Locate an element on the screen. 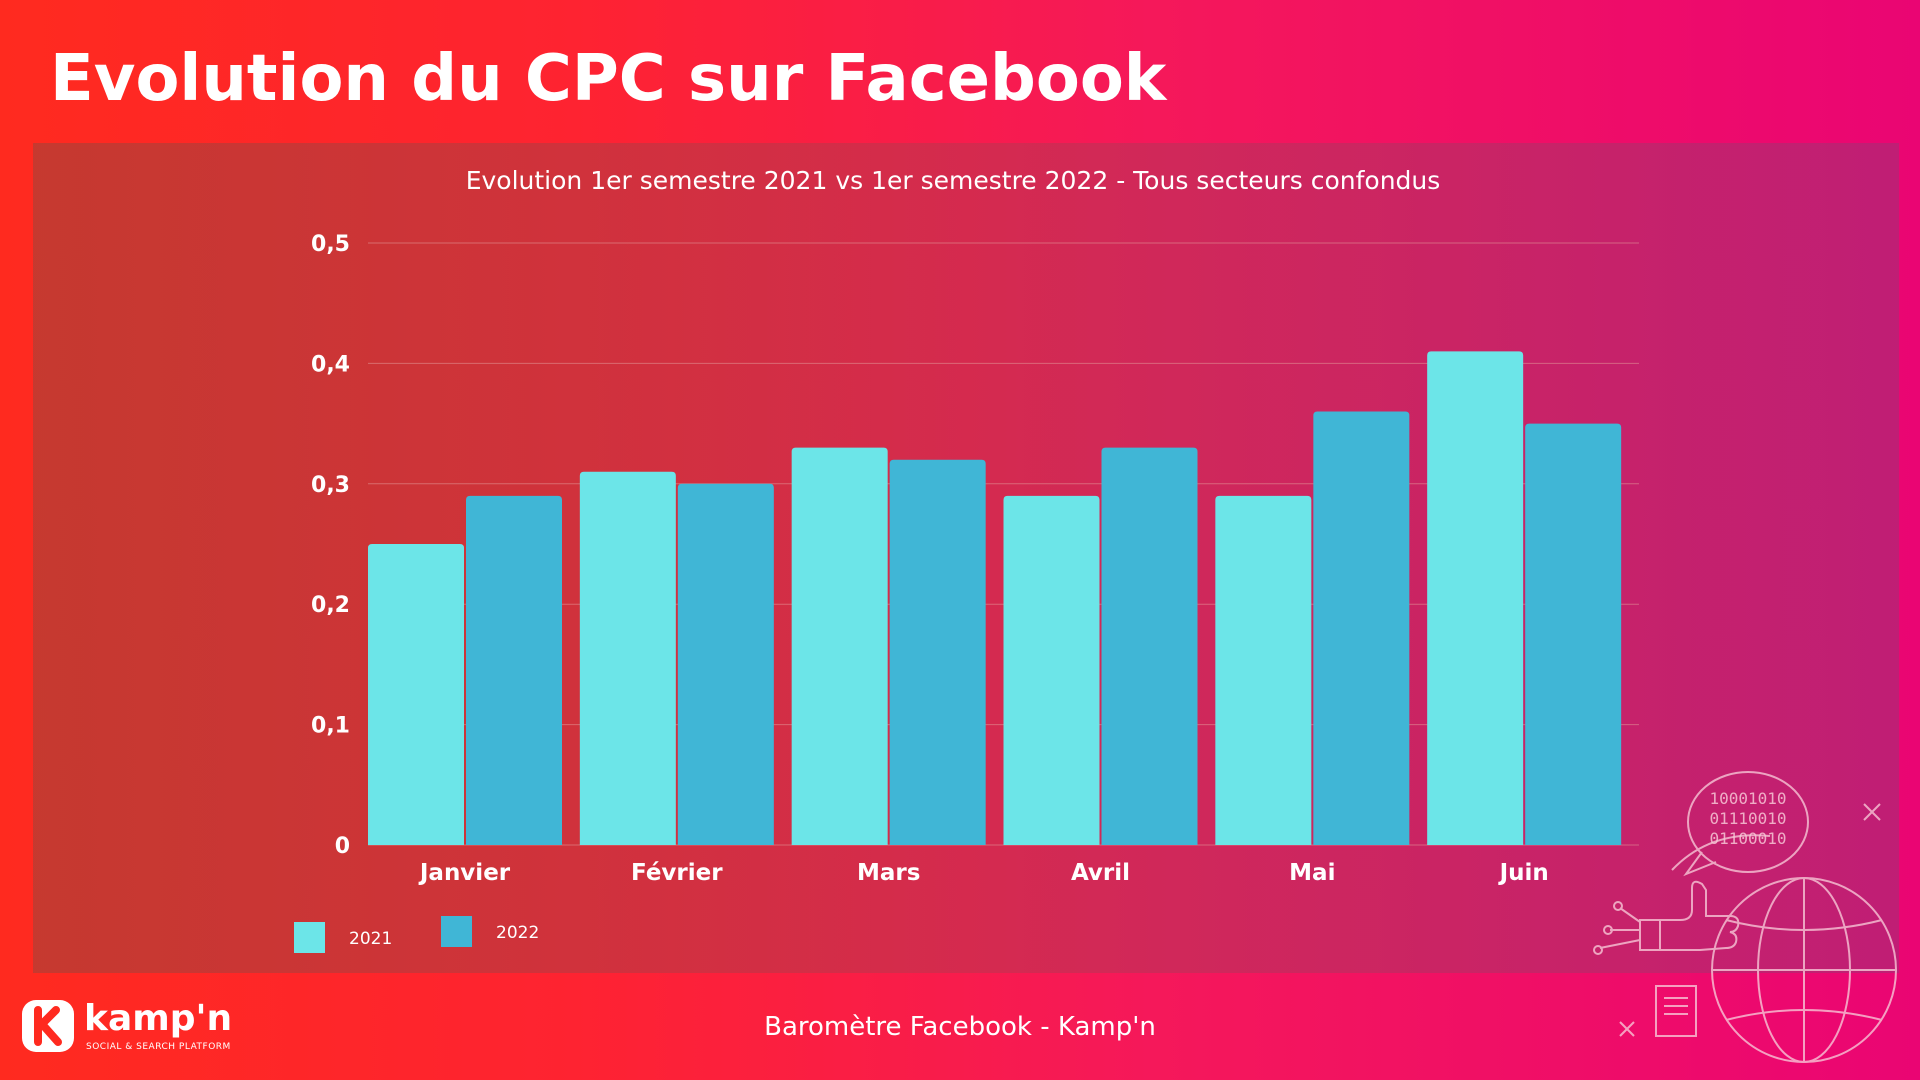 This screenshot has height=1080, width=1920. binary-line: 01100010 is located at coordinates (1747, 838).